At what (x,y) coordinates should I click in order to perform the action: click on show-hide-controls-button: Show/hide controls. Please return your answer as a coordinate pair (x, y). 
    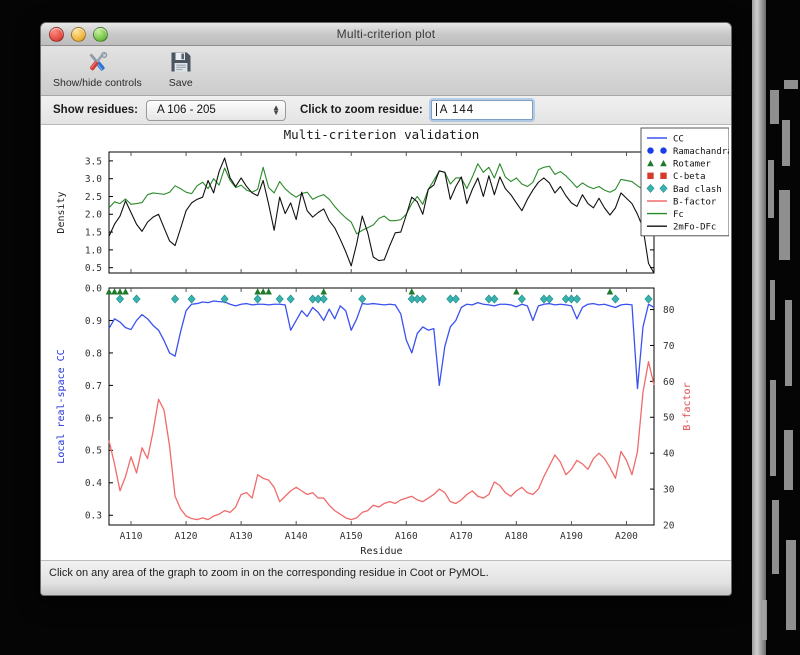
    Looking at the image, I should click on (97, 67).